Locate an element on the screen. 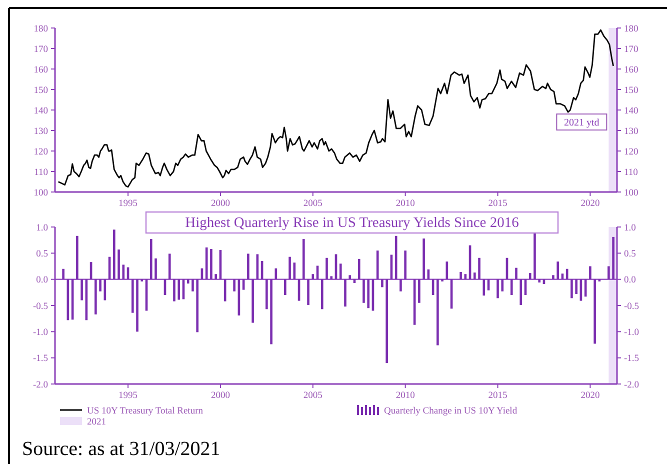  y-tick-label: 110 is located at coordinates (41, 173).